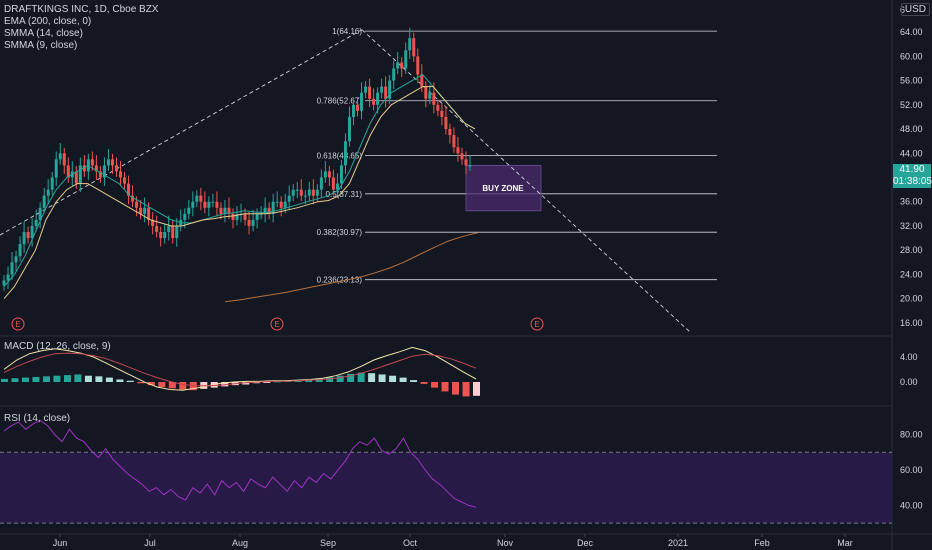 The image size is (932, 550). I want to click on price-tick-label: 60.00, so click(911, 56).